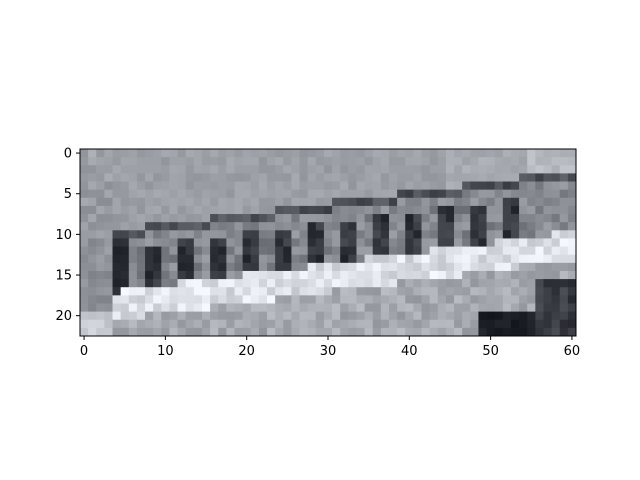  What do you see at coordinates (63, 316) in the screenshot?
I see `y-tick-label: 20` at bounding box center [63, 316].